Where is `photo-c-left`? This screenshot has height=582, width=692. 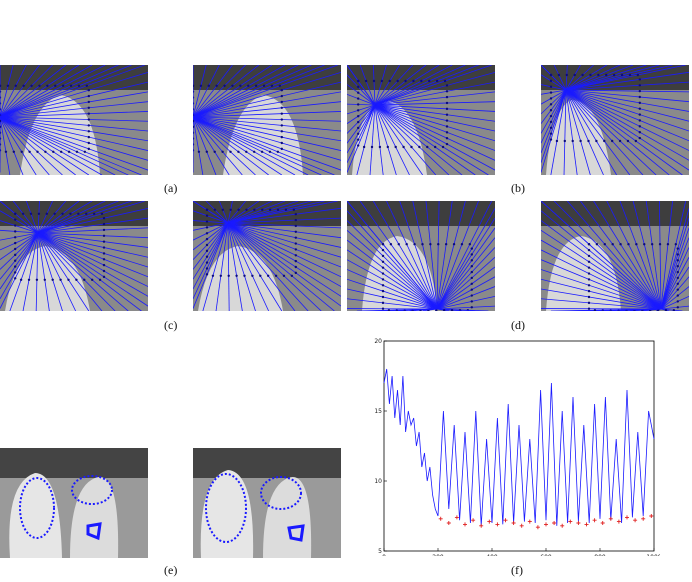 photo-c-left is located at coordinates (74, 256).